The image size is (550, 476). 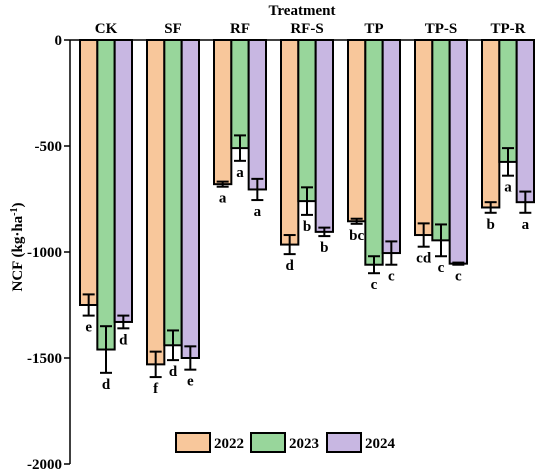 I want to click on bar-2022-SF, so click(x=156, y=202).